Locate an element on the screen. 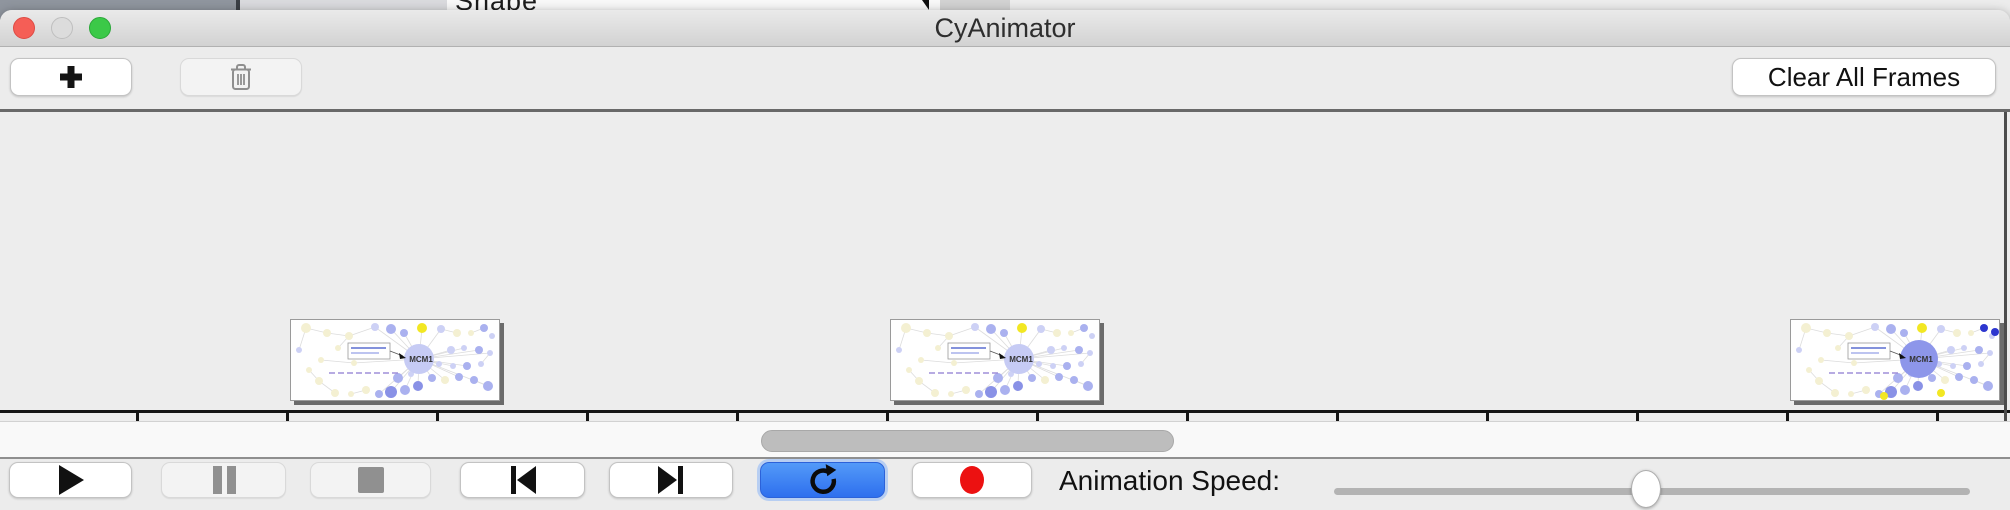 This screenshot has height=510, width=2010. title-bar: CyAnimator is located at coordinates (1005, 28).